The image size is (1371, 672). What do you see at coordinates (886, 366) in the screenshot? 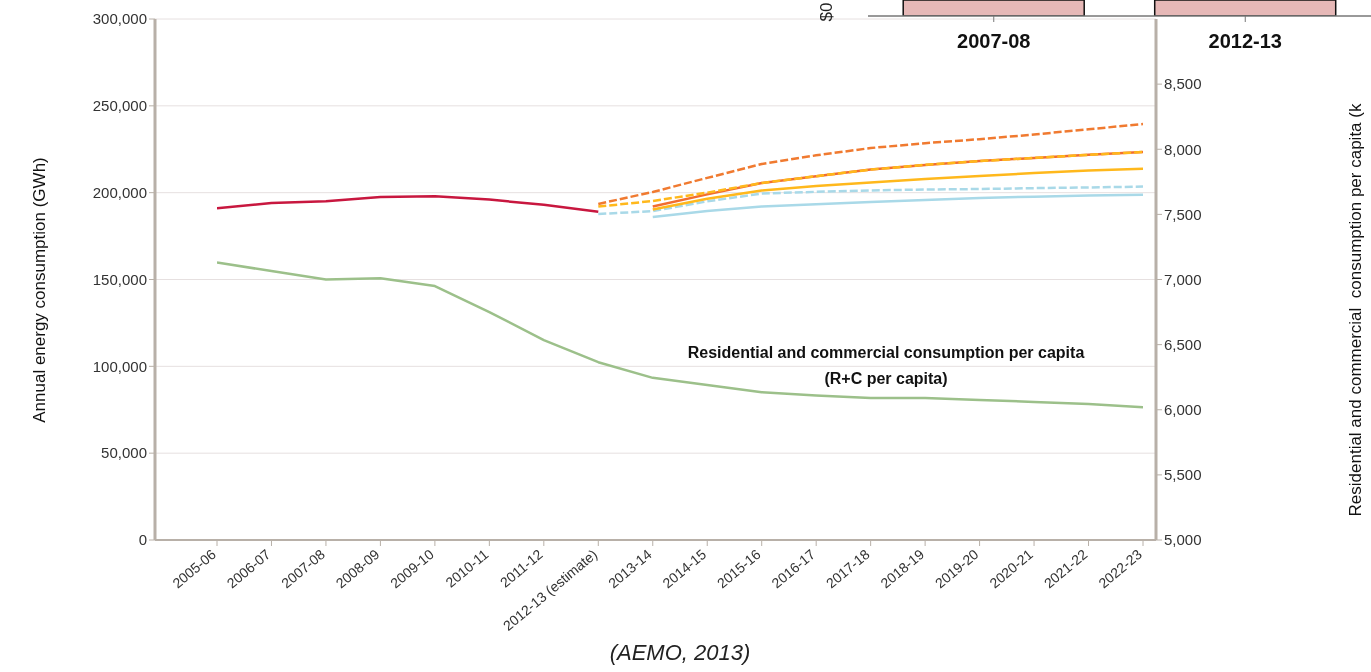
I see `annotation: Residential and commercial consumption per capita (R+C per capita)` at bounding box center [886, 366].